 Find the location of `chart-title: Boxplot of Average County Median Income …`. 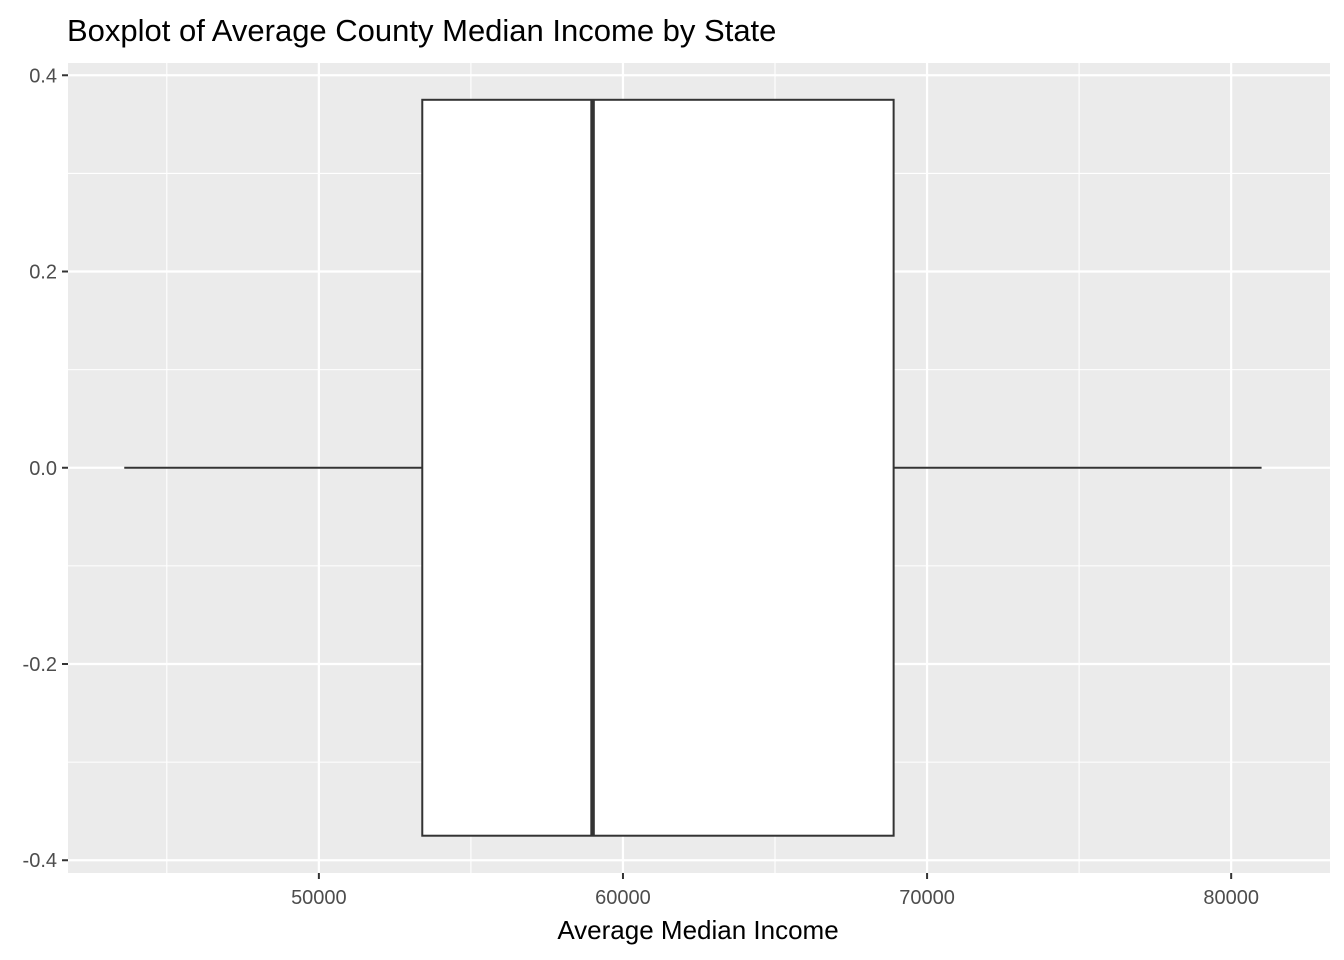

chart-title: Boxplot of Average County Median Income … is located at coordinates (421, 30).